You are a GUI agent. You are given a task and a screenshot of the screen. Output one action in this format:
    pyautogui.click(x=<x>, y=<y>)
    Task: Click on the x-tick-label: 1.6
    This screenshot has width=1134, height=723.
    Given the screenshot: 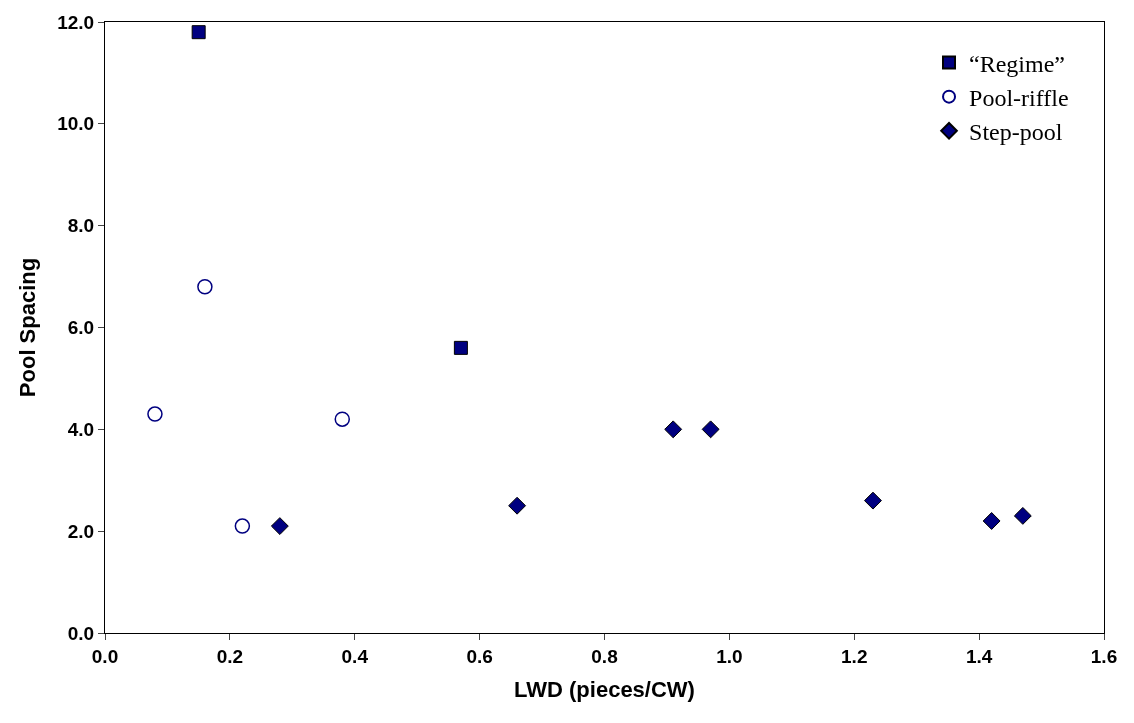 What is the action you would take?
    pyautogui.click(x=1104, y=656)
    